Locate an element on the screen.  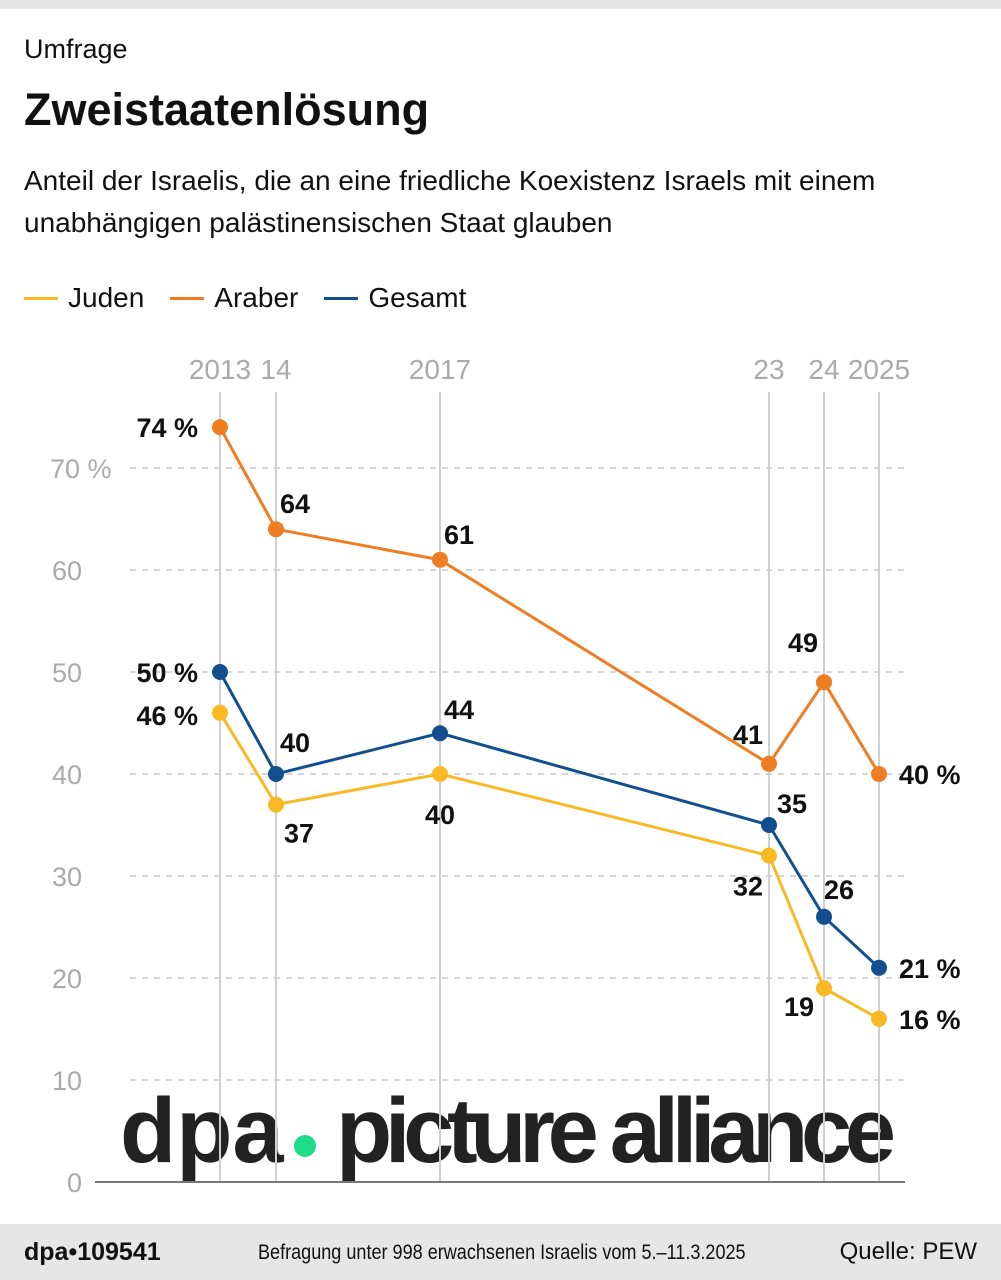
y-tick-label: 30 is located at coordinates (67, 877).